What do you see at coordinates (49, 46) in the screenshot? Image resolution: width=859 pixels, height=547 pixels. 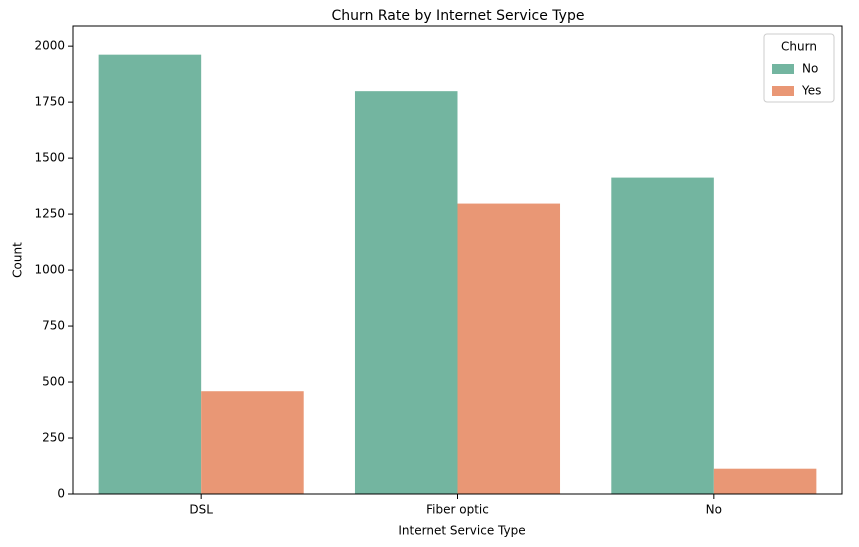 I see `y-tick-label: 2000` at bounding box center [49, 46].